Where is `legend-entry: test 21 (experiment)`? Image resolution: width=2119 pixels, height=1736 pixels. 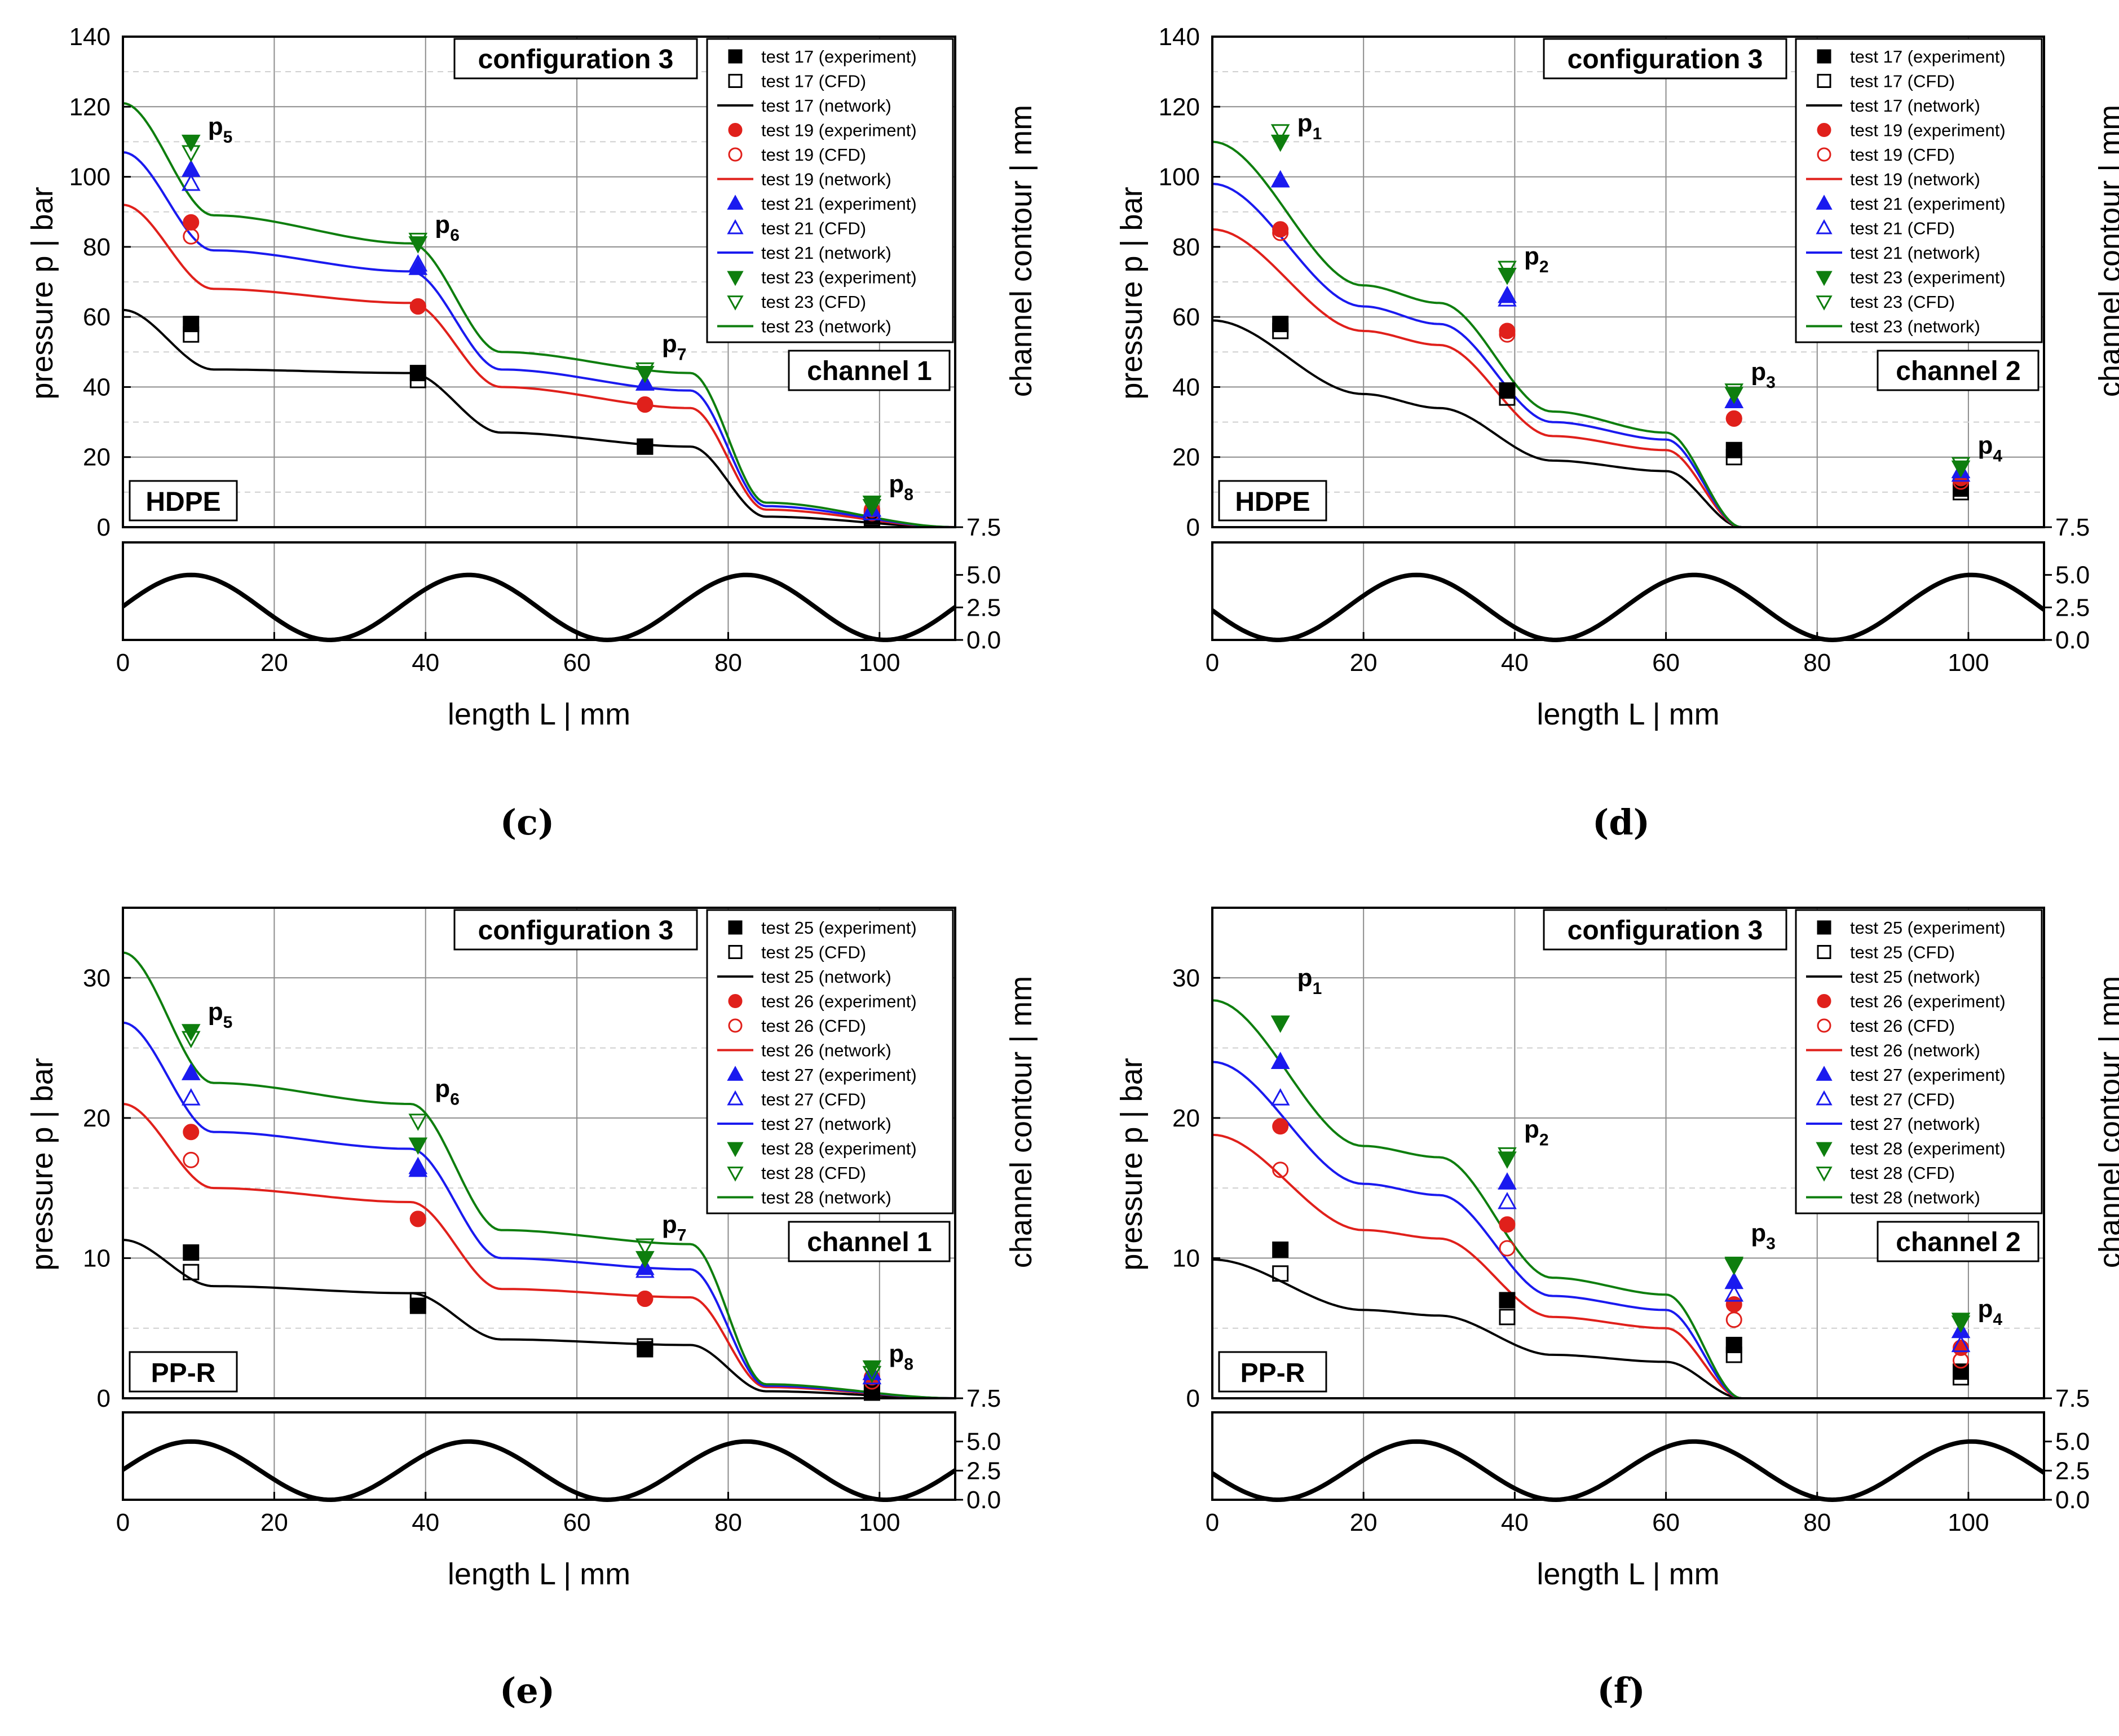
legend-entry: test 21 (experiment) is located at coordinates (1928, 204).